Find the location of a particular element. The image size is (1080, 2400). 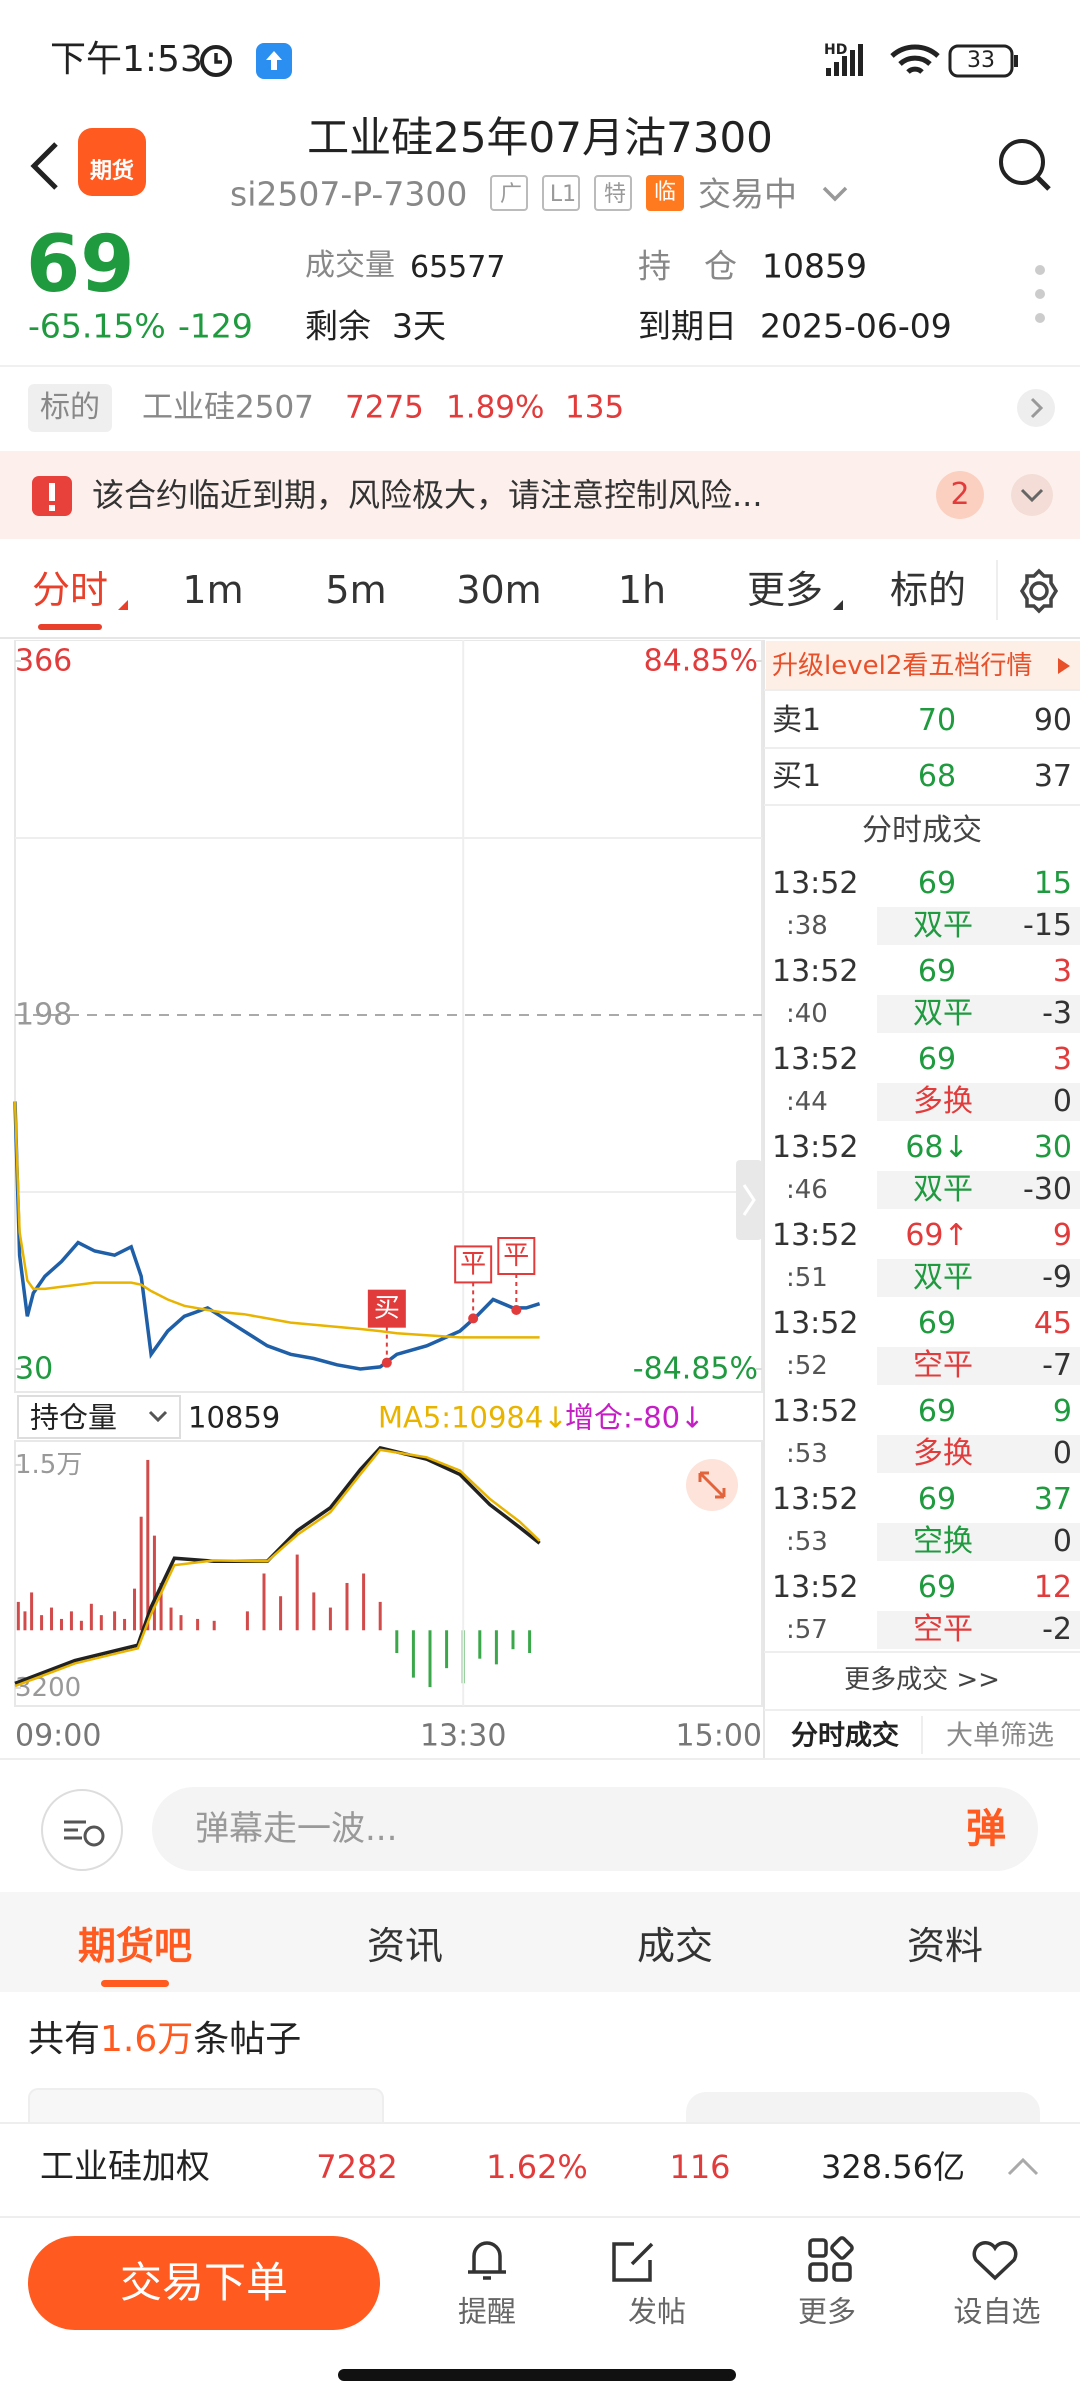

section-tab: 资料 is located at coordinates (945, 1946).